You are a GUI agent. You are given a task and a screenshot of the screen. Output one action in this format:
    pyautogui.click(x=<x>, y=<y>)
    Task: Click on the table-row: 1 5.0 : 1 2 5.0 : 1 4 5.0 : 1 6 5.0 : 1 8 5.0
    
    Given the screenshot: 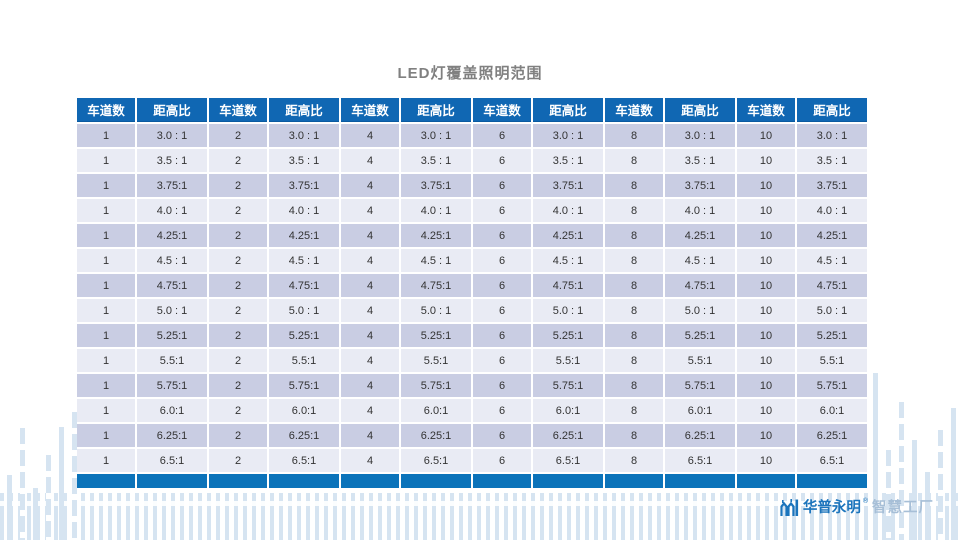 What is the action you would take?
    pyautogui.click(x=472, y=310)
    